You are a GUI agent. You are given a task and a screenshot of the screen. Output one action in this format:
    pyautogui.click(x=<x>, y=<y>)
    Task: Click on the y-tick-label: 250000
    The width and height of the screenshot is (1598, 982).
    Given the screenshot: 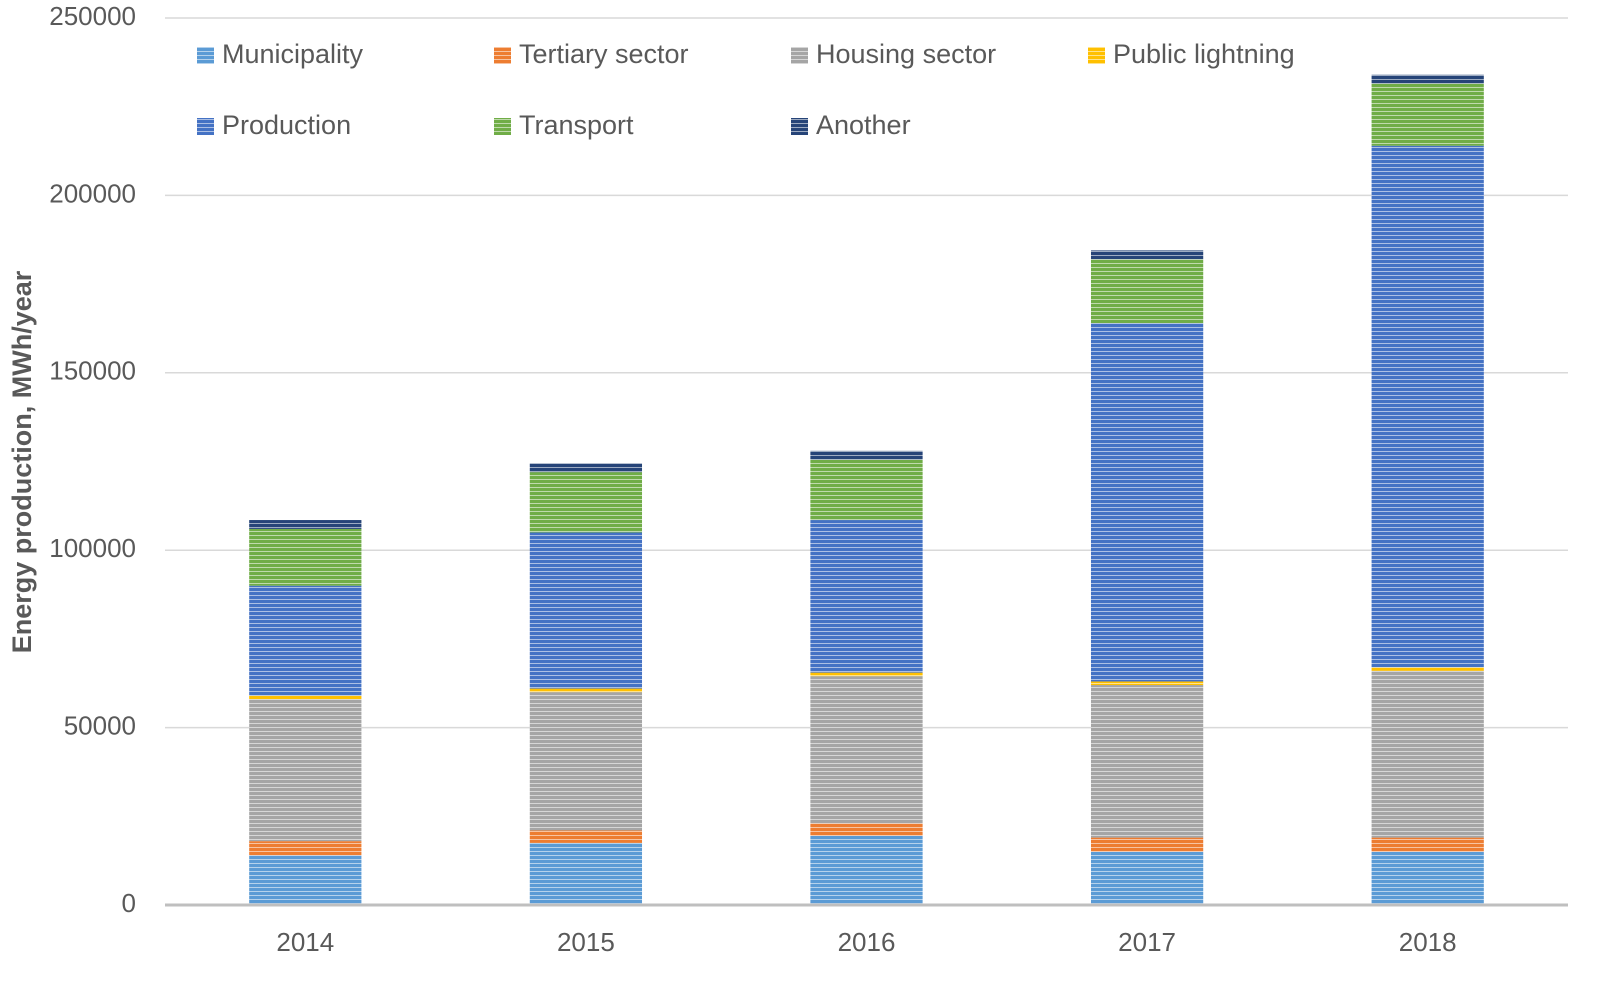 What is the action you would take?
    pyautogui.click(x=92, y=16)
    